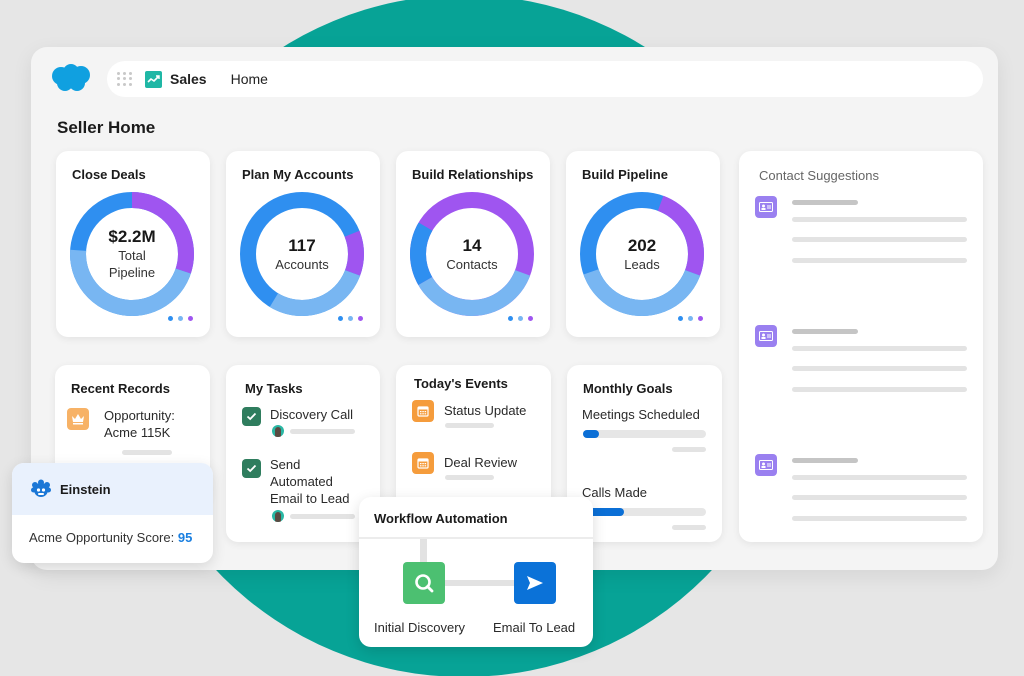 This screenshot has height=676, width=1024. I want to click on kpi-label: Contacts, so click(472, 264).